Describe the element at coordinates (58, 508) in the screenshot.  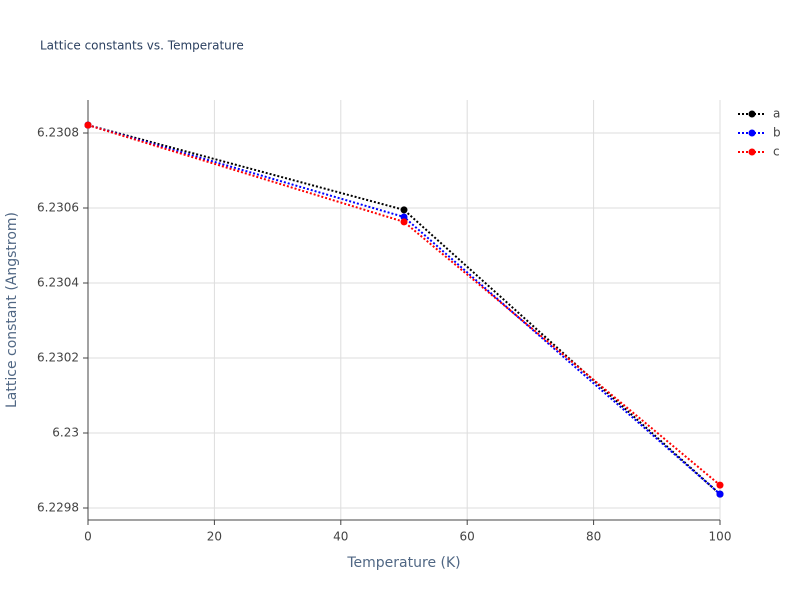
I see `y-tick-label: 6.2298` at that location.